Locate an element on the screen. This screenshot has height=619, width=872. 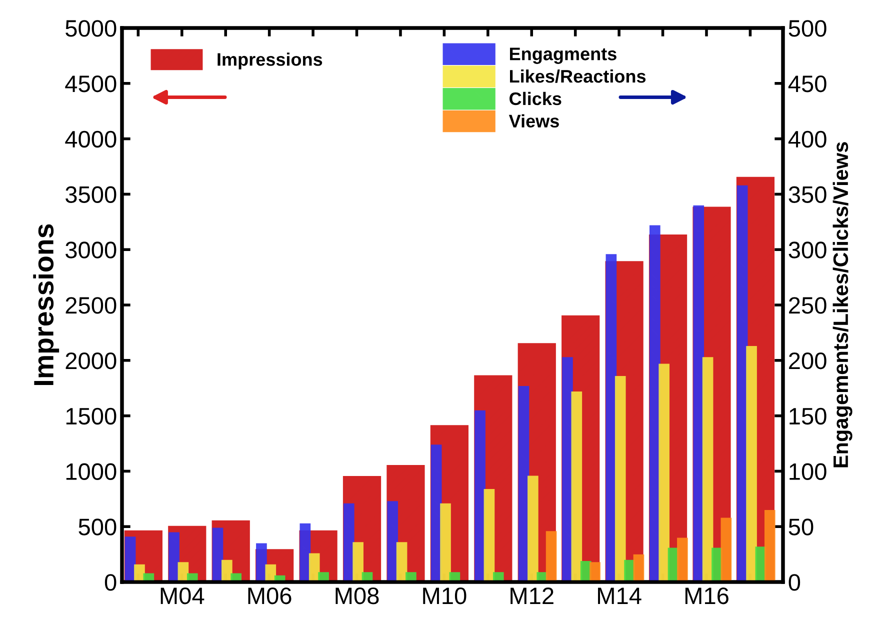
y-tick-label: 2500 is located at coordinates (91, 305).